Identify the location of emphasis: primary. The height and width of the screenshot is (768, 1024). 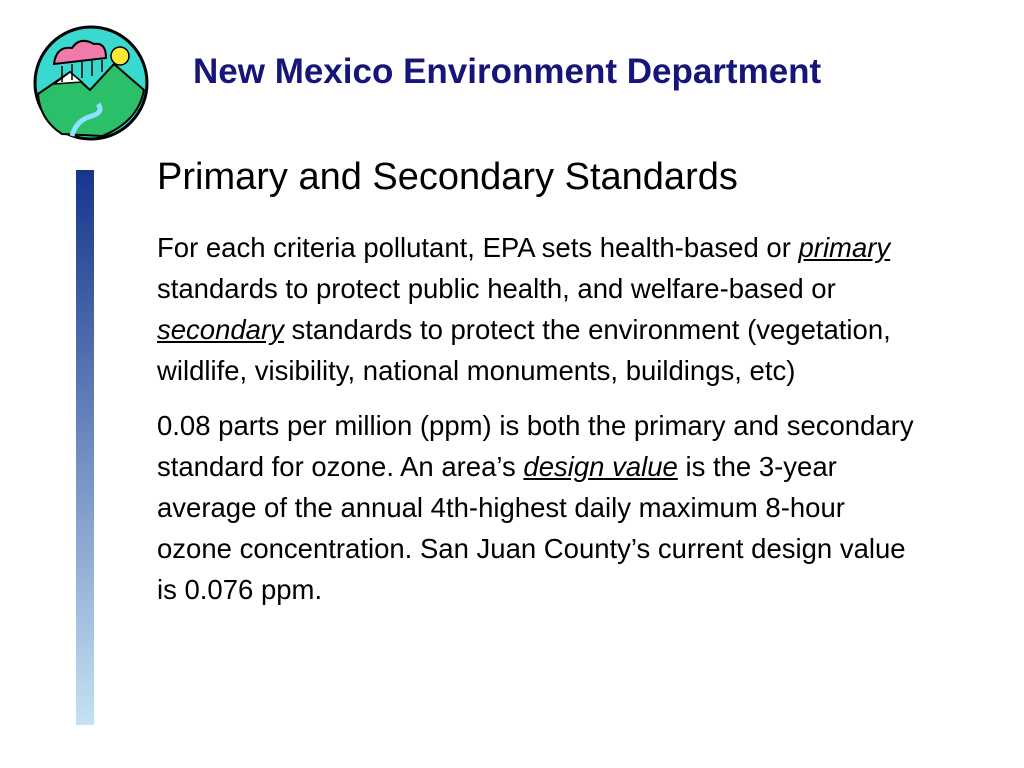
(844, 247).